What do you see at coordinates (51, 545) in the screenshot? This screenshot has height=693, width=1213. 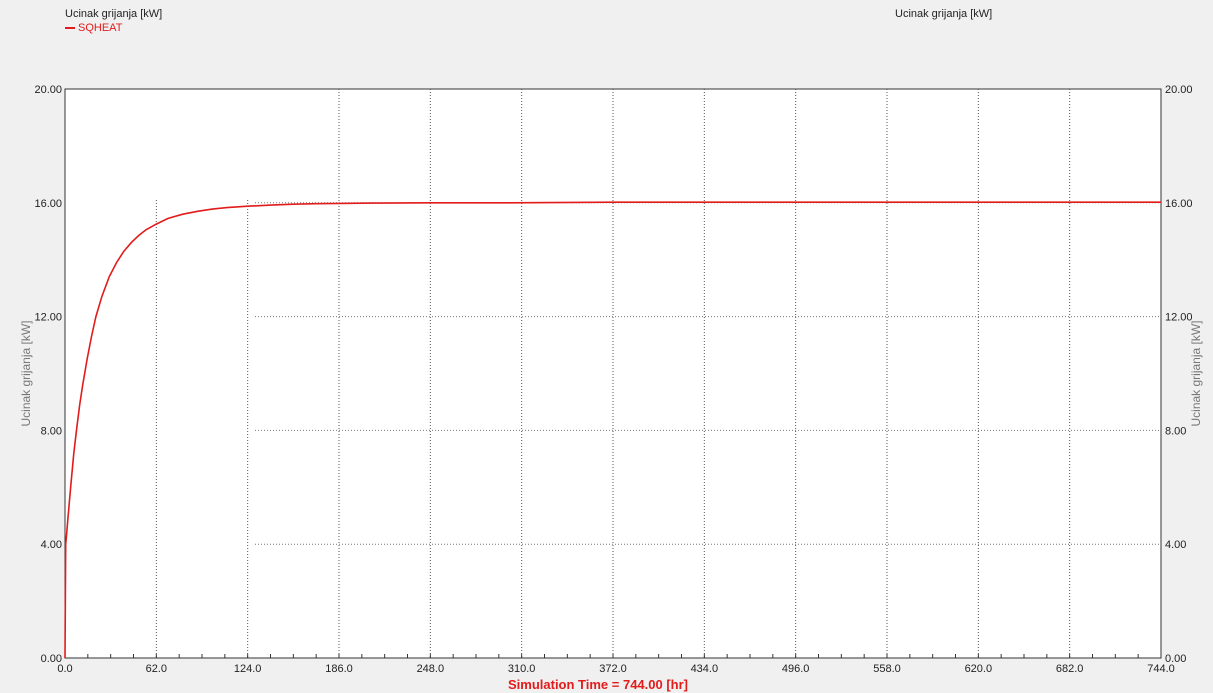 I see `y-tick-label-left: 4.00` at bounding box center [51, 545].